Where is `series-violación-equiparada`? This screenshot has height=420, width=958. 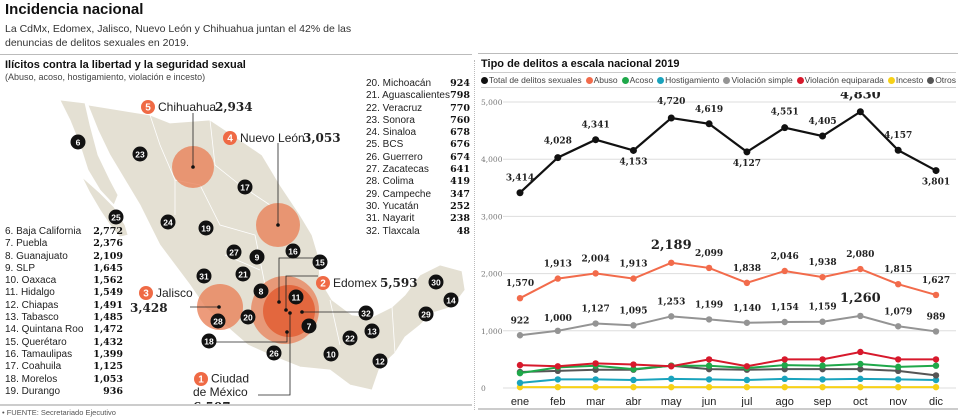 series-violación-equiparada is located at coordinates (728, 359).